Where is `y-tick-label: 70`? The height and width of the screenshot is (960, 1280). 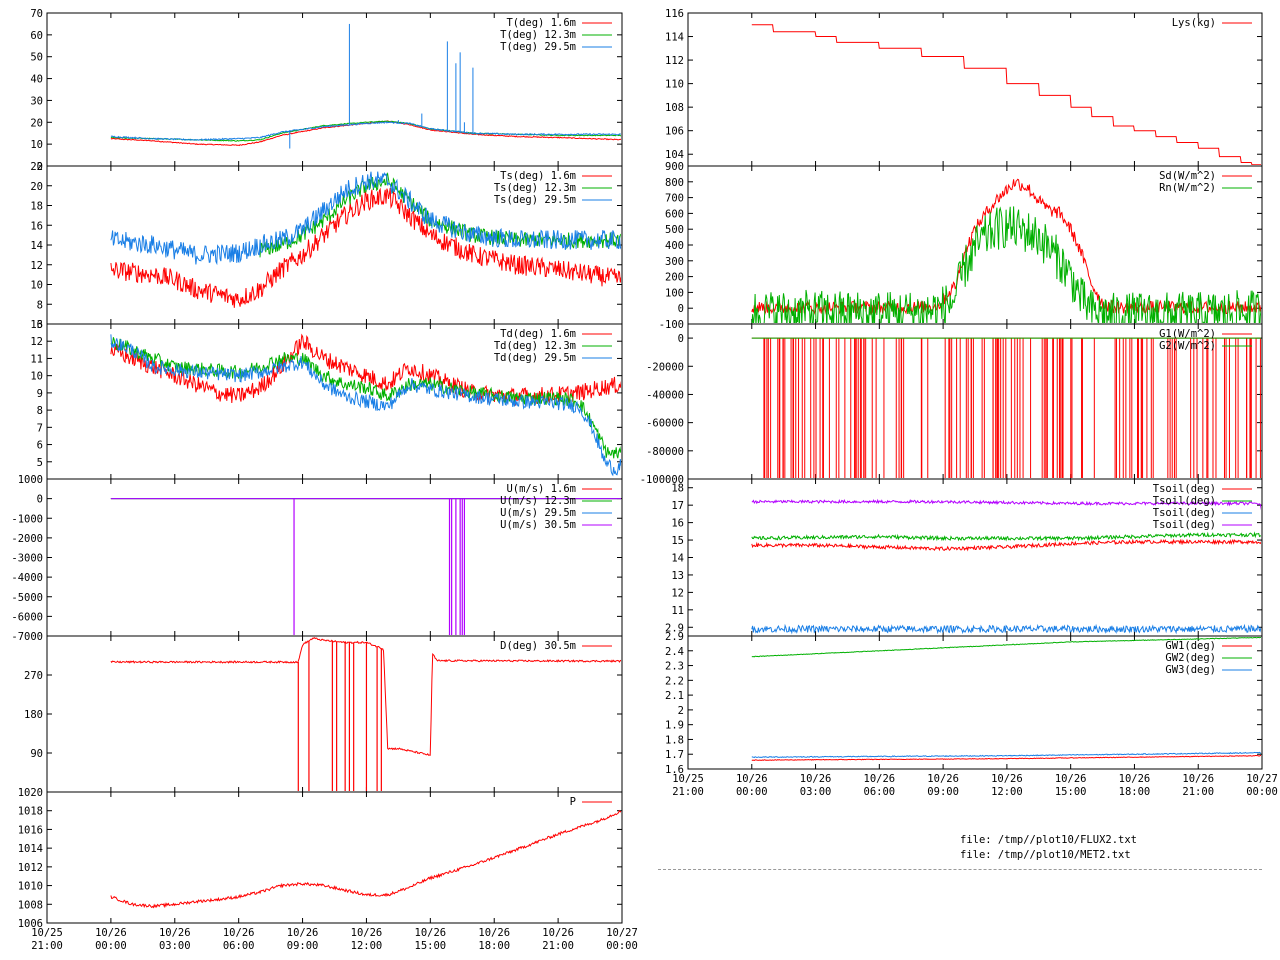
y-tick-label: 70 is located at coordinates (36, 14).